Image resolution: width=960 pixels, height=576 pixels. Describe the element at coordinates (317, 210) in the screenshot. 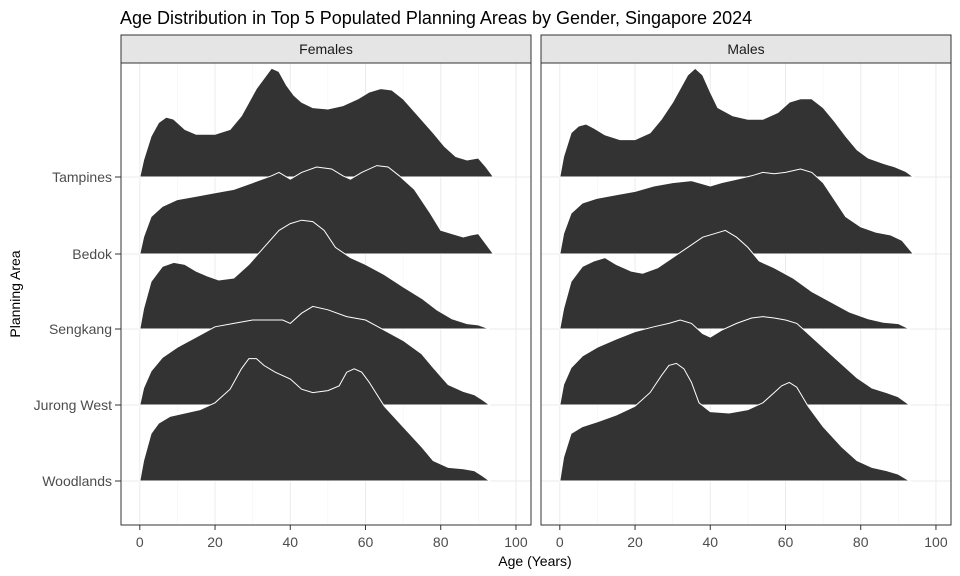

I see `ridge-females-bedok` at that location.